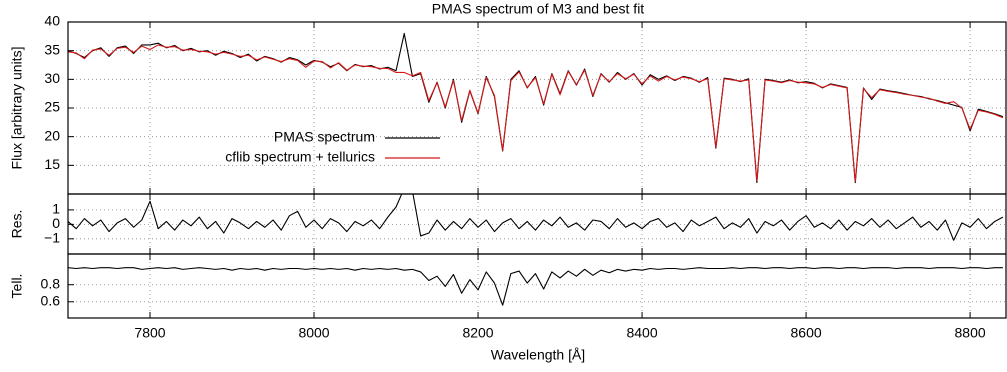 The image size is (1007, 372). I want to click on y-tick-label: 0.6, so click(51, 300).